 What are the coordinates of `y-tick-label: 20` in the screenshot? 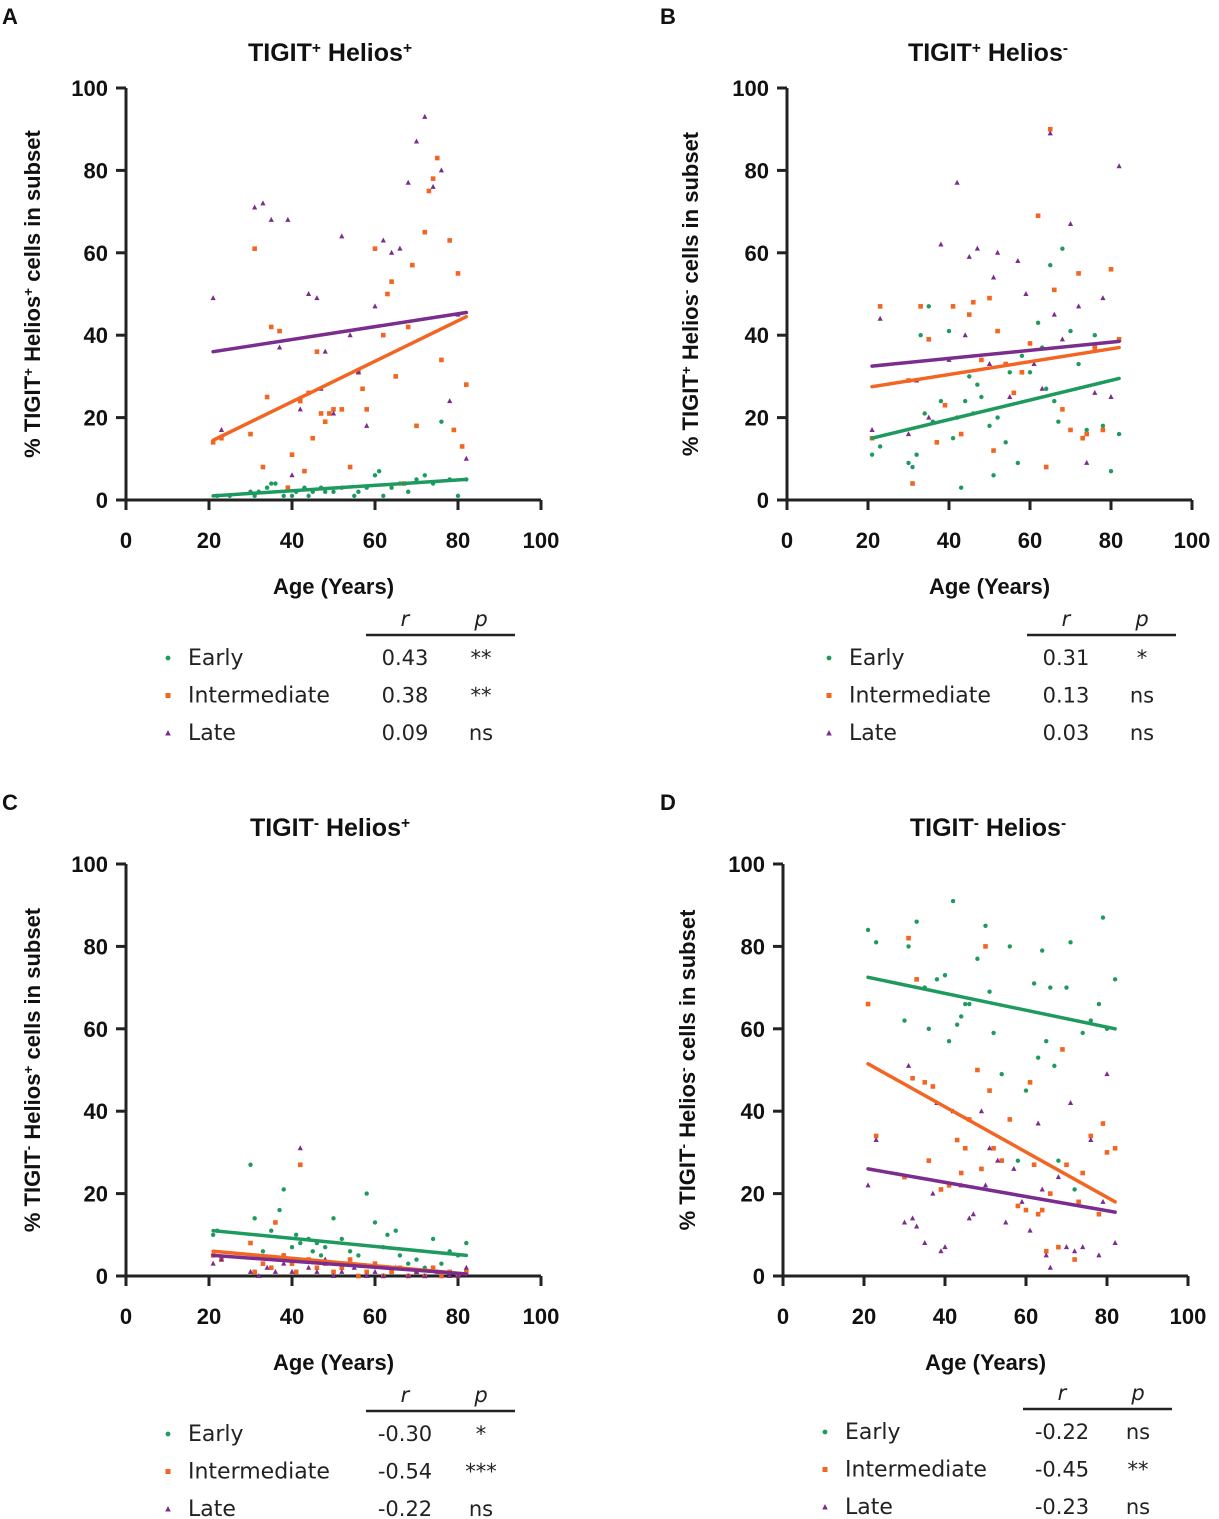 It's located at (757, 418).